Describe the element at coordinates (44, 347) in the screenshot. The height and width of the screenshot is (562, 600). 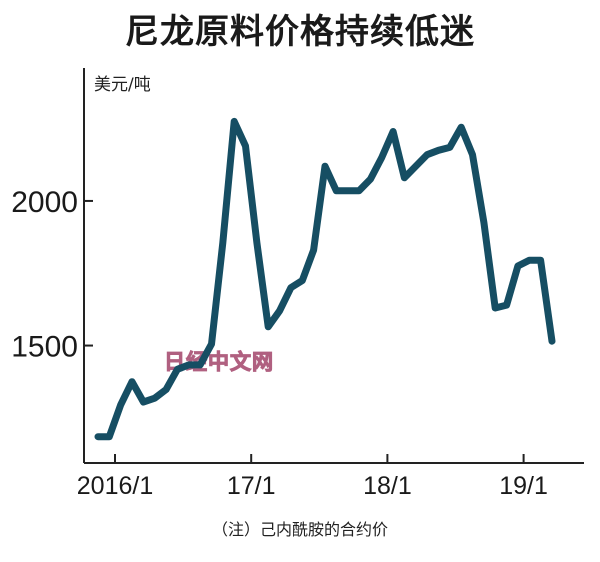
I see `y-tick-label: 1500` at that location.